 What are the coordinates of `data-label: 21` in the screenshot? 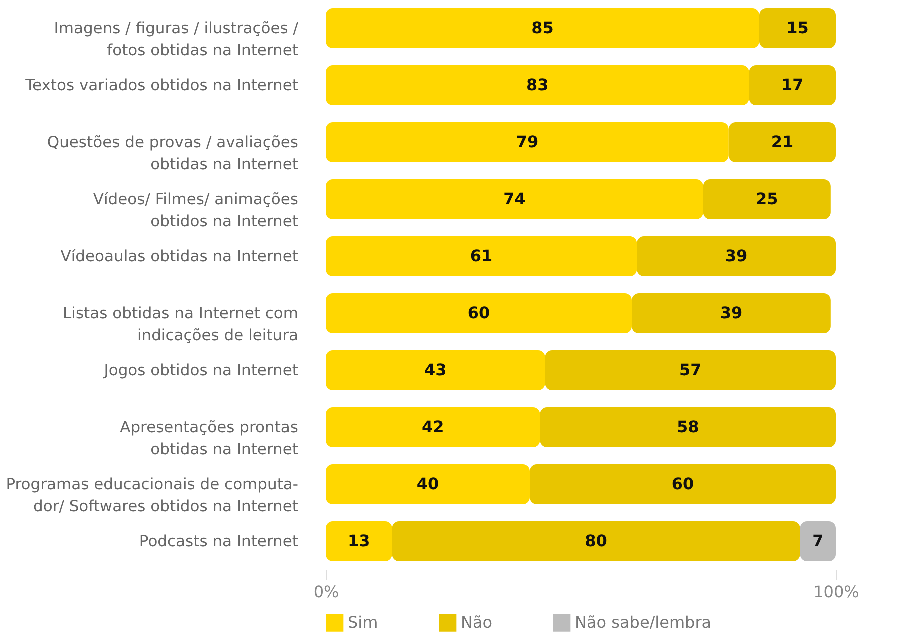 It's located at (782, 142).